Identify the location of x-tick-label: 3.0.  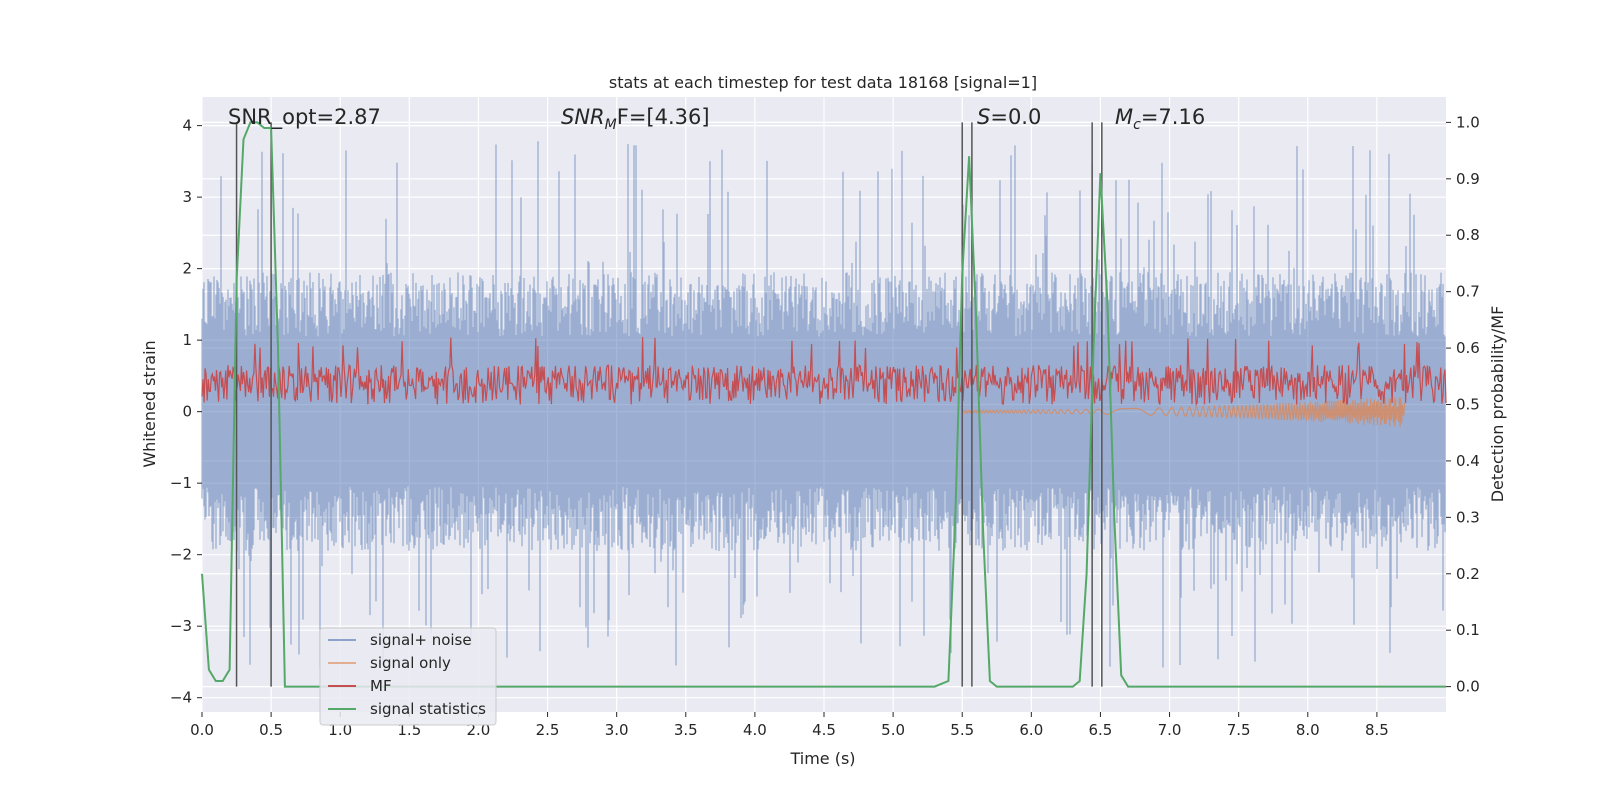
(617, 730).